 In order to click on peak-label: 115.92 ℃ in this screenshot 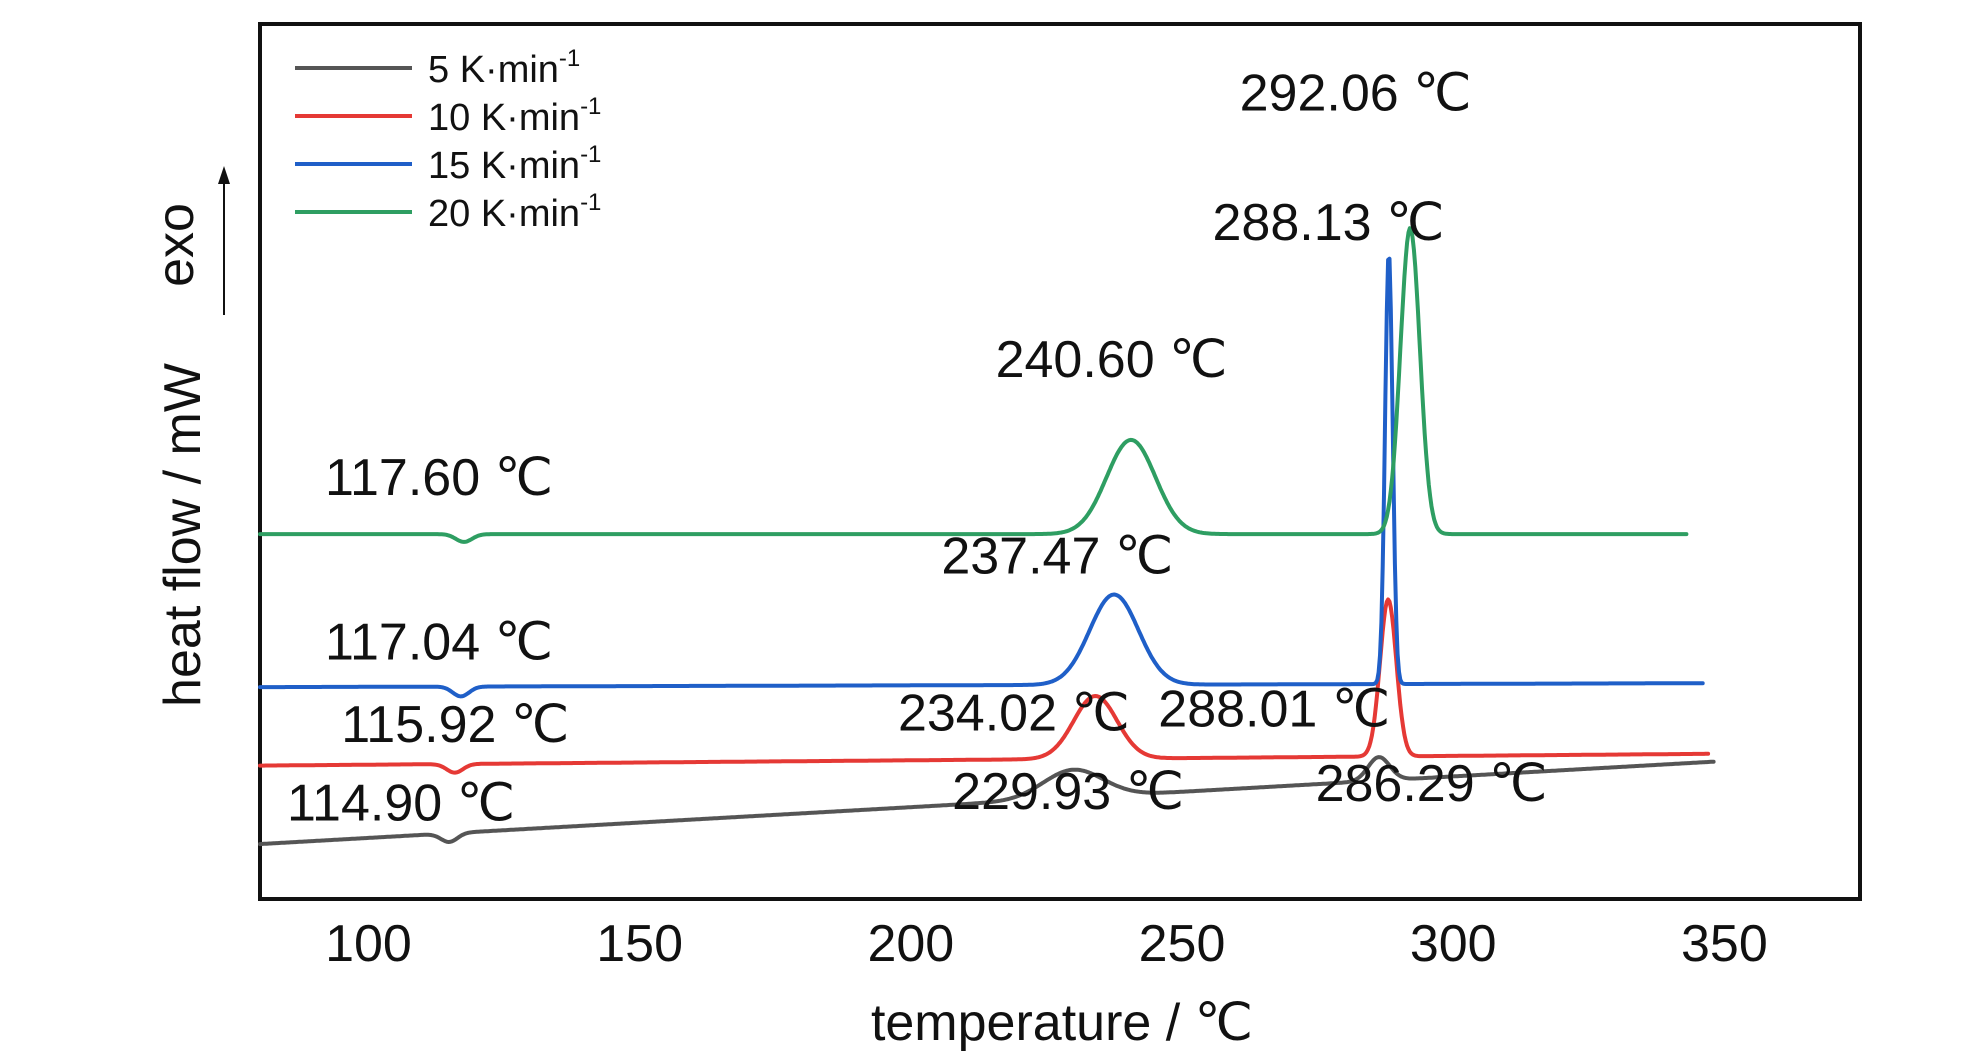, I will do `click(455, 725)`.